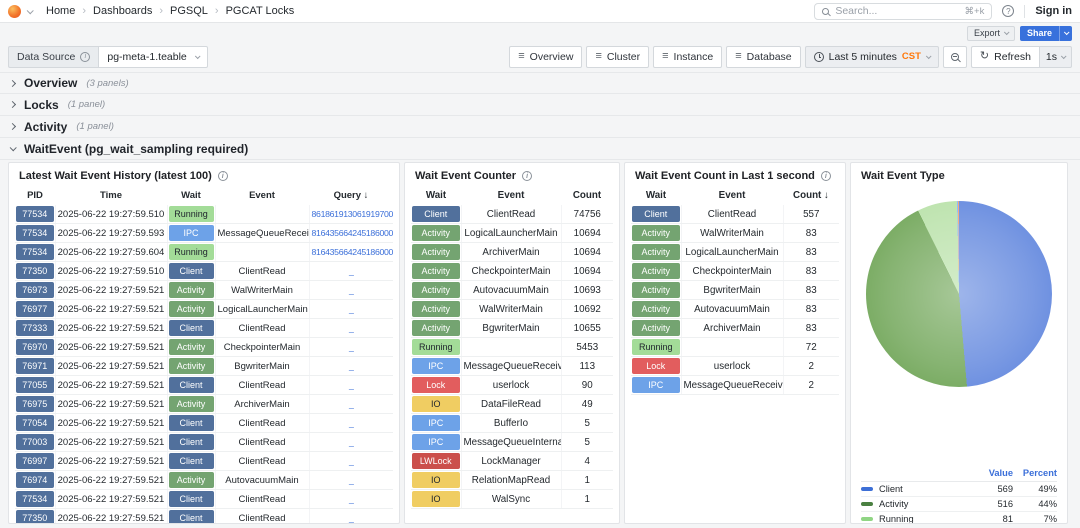 This screenshot has width=1080, height=528. I want to click on share-button: Share, so click(1045, 33).